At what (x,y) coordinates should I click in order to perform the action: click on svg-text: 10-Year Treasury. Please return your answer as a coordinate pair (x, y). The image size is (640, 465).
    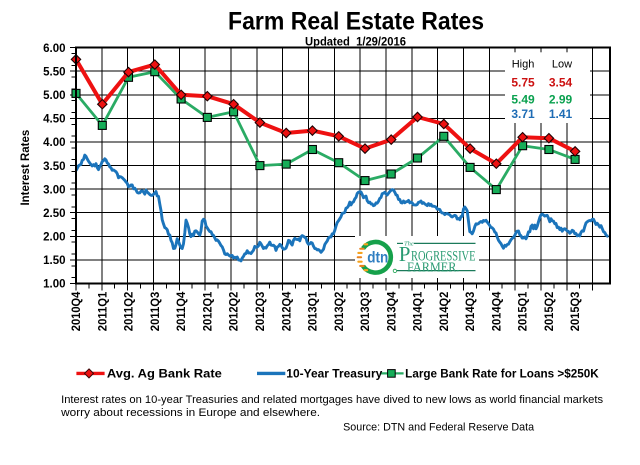
    Looking at the image, I should click on (334, 375).